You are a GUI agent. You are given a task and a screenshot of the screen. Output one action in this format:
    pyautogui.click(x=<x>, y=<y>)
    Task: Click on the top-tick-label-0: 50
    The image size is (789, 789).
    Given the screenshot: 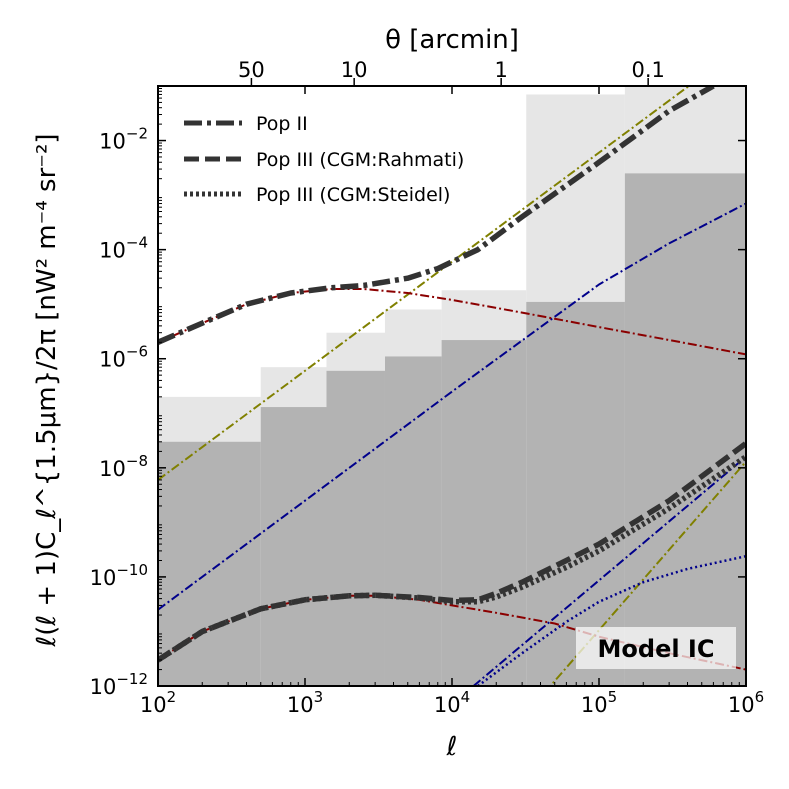 What is the action you would take?
    pyautogui.click(x=251, y=70)
    